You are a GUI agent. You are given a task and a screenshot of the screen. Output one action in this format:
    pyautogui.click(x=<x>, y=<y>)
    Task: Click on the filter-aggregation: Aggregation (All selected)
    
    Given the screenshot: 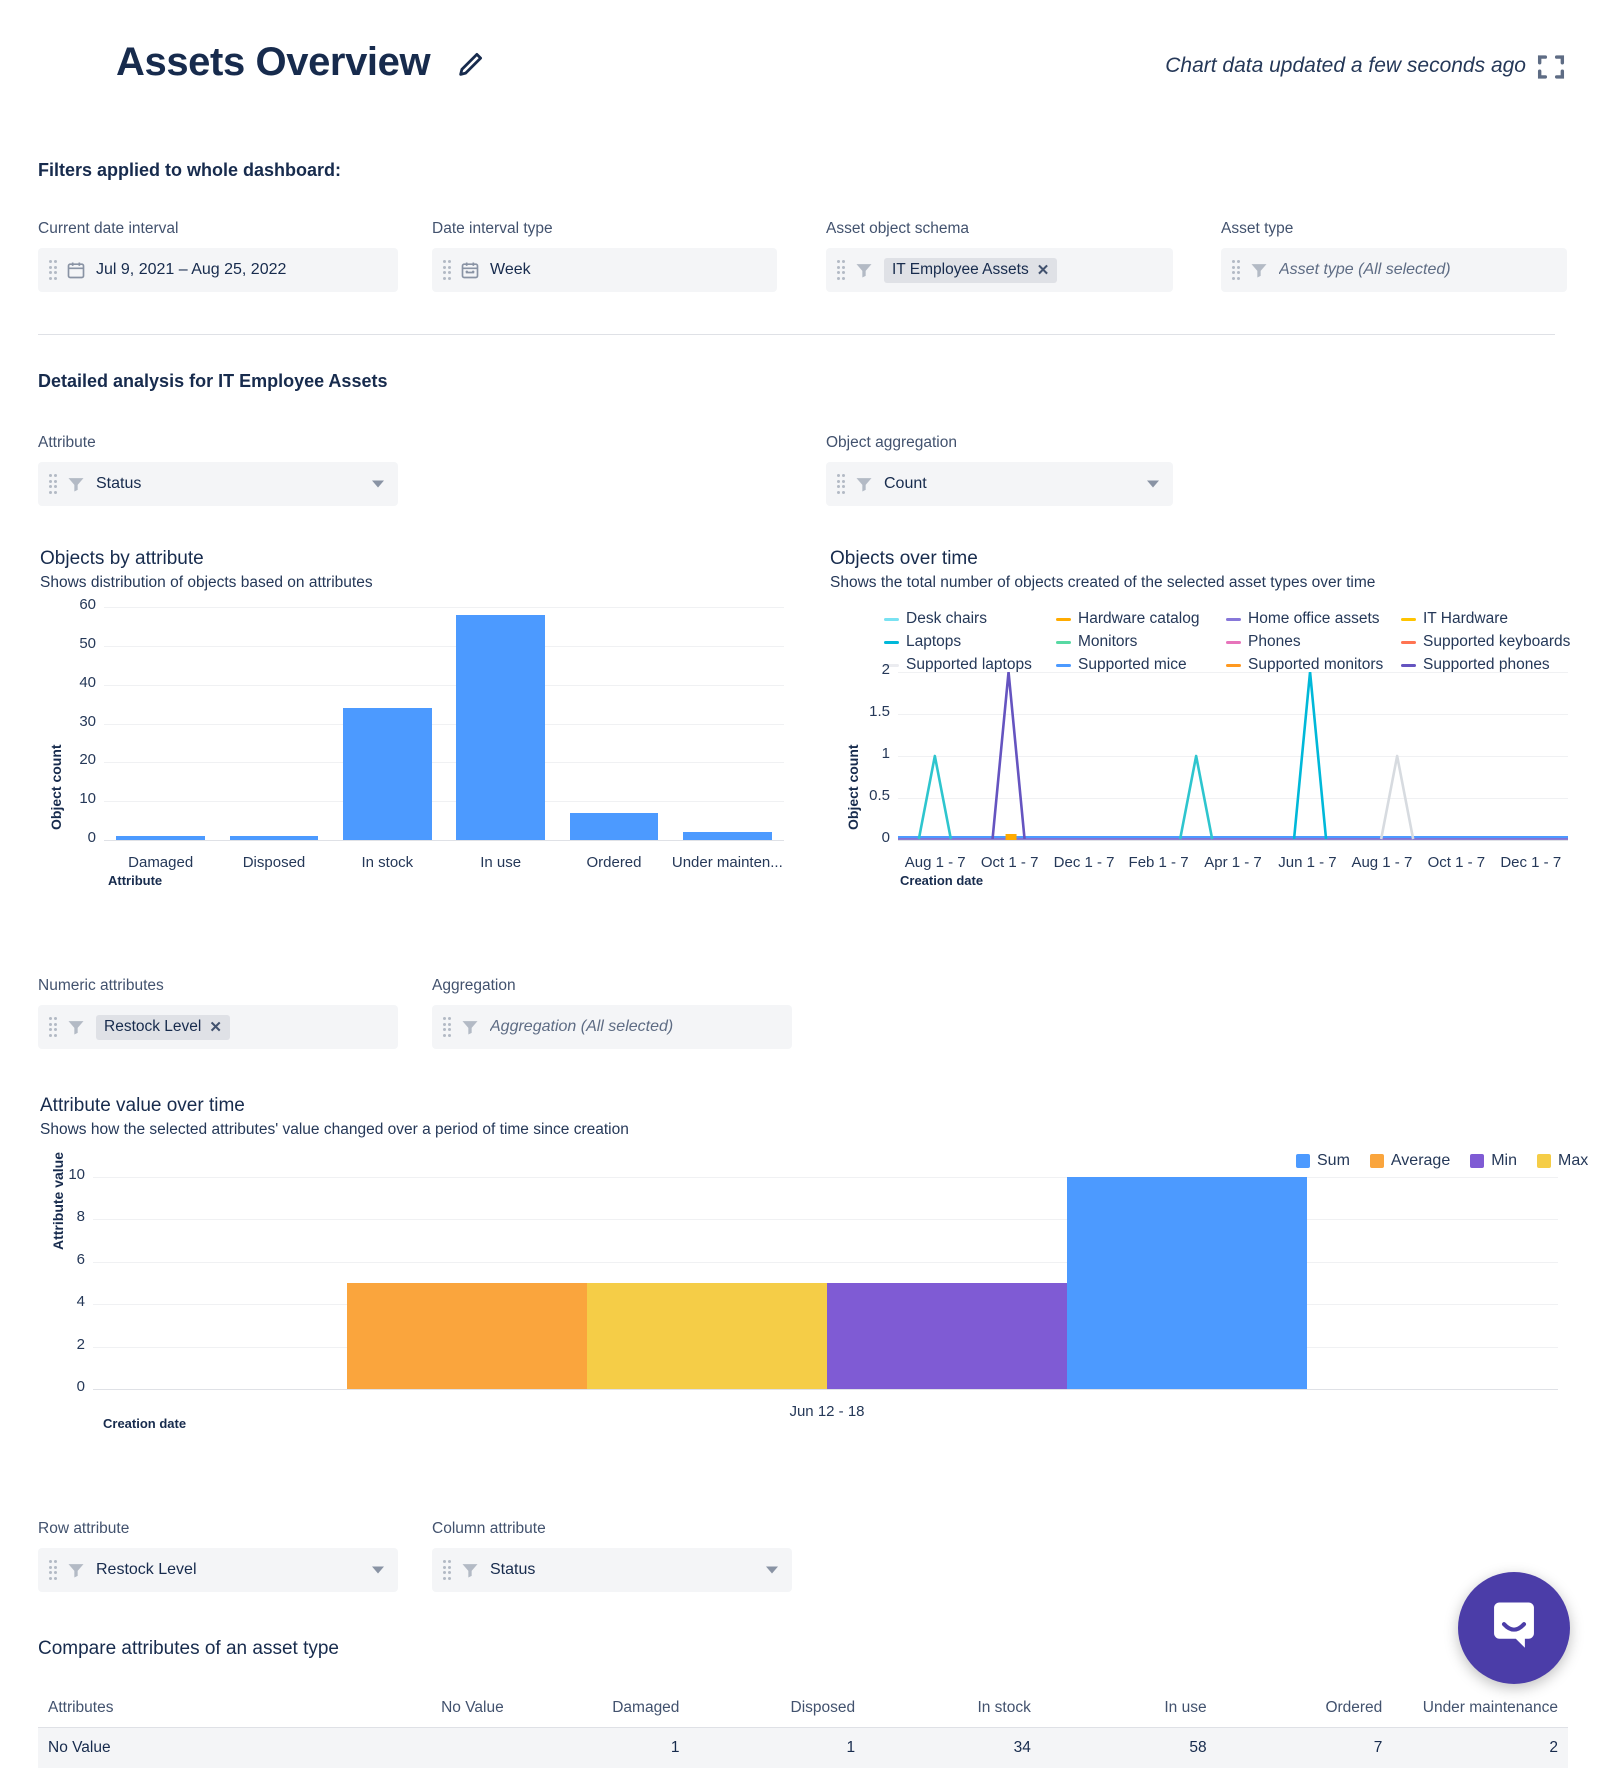 What is the action you would take?
    pyautogui.click(x=612, y=1027)
    